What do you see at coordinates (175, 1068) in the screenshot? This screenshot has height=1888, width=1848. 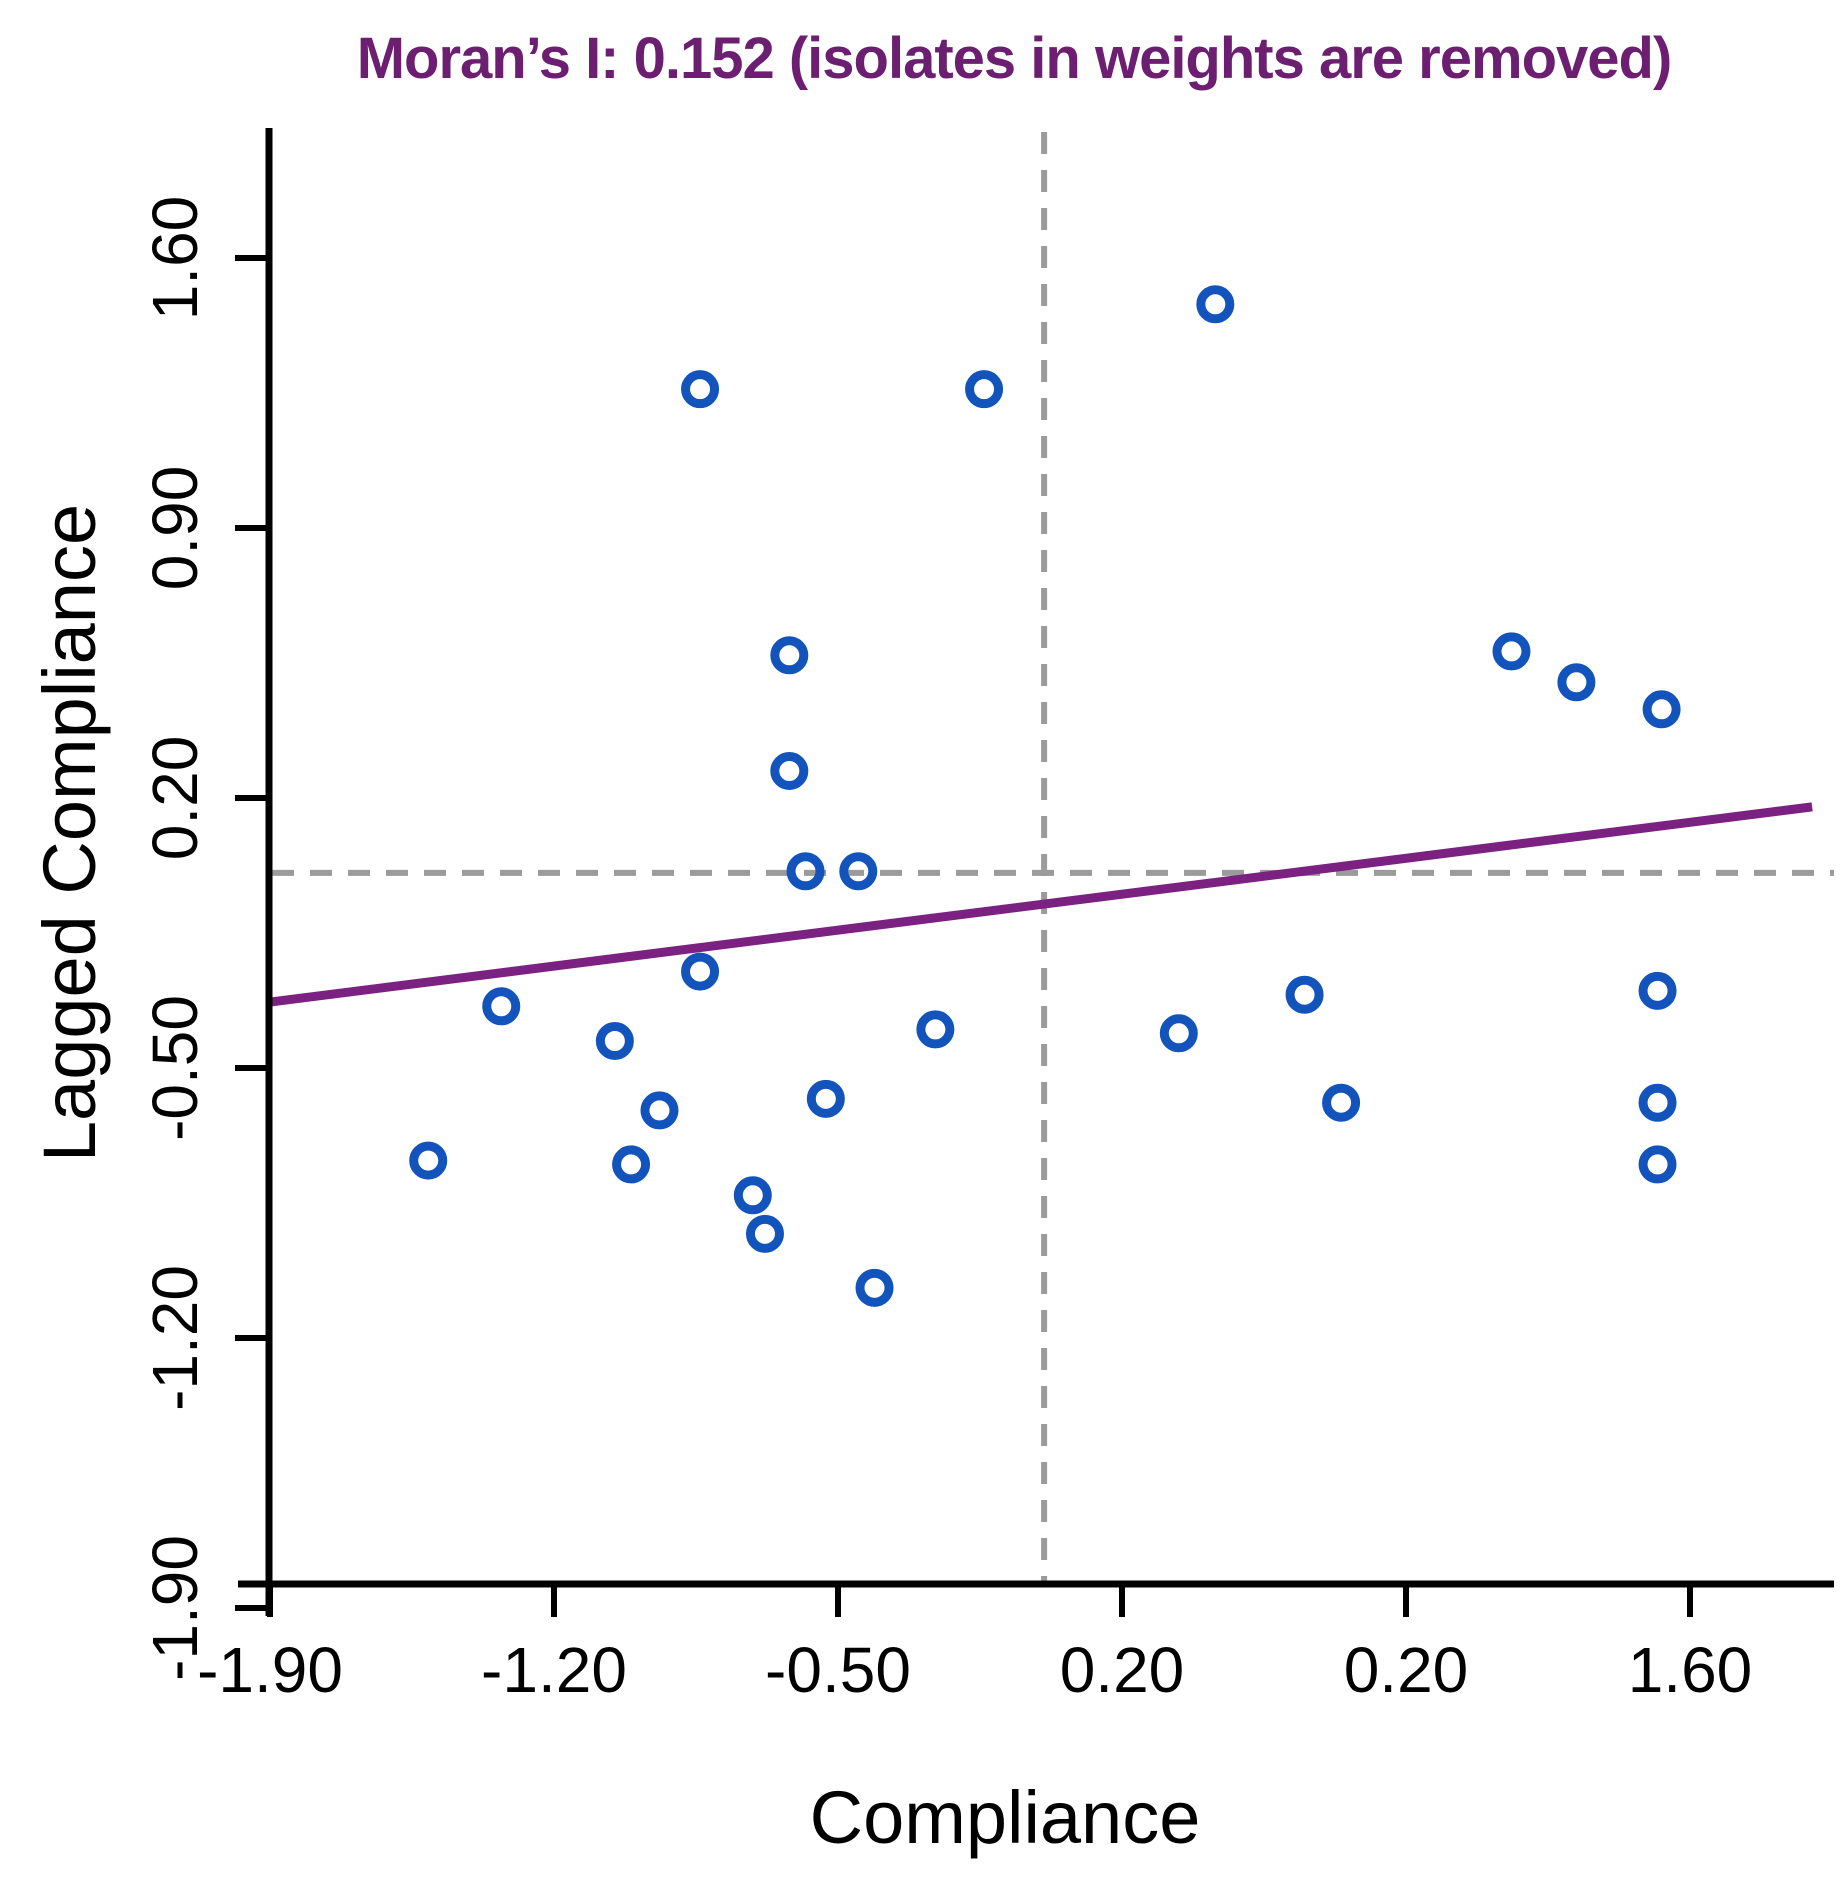 I see `y-tick-label: -0.50` at bounding box center [175, 1068].